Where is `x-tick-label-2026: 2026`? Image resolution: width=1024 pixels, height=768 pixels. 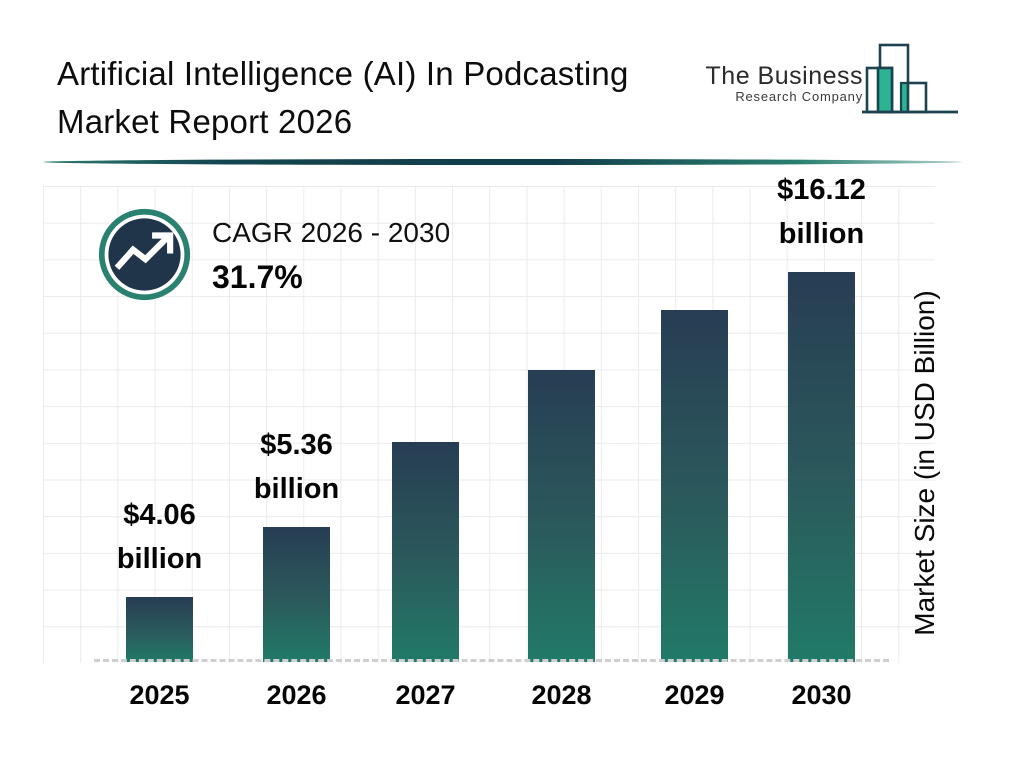 x-tick-label-2026: 2026 is located at coordinates (296, 695).